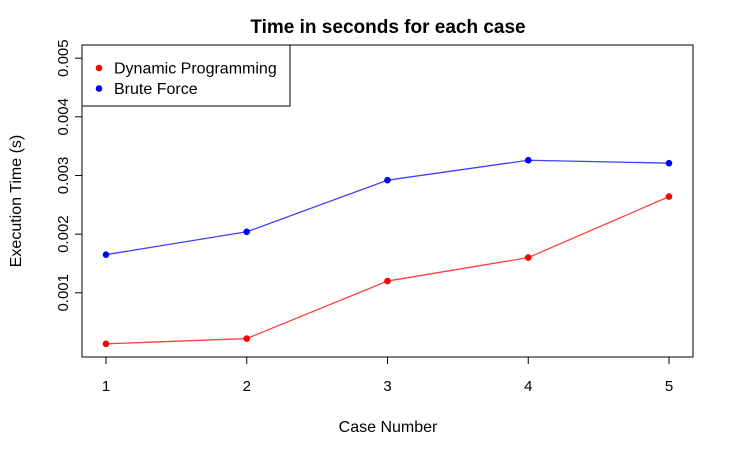 This screenshot has height=452, width=746. Describe the element at coordinates (106, 386) in the screenshot. I see `x-tick-label: 1` at that location.